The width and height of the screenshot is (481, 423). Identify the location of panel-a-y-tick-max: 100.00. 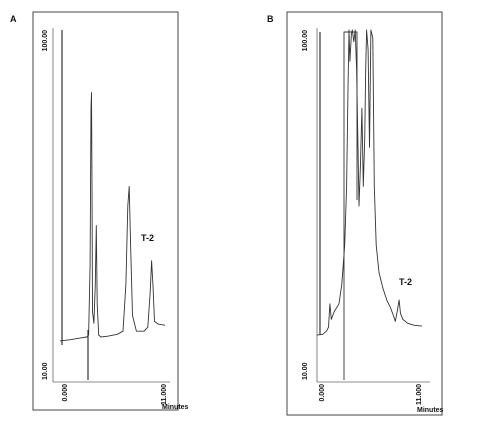
(45, 41).